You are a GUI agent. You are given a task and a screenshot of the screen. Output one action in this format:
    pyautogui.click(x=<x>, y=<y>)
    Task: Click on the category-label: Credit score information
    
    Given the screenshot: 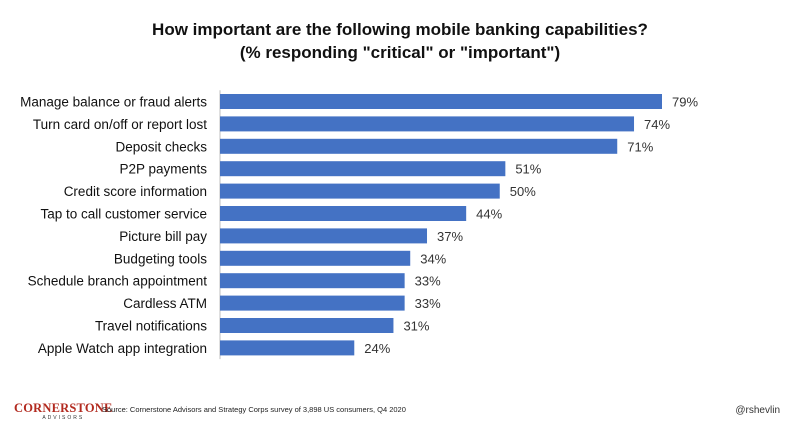 What is the action you would take?
    pyautogui.click(x=135, y=191)
    